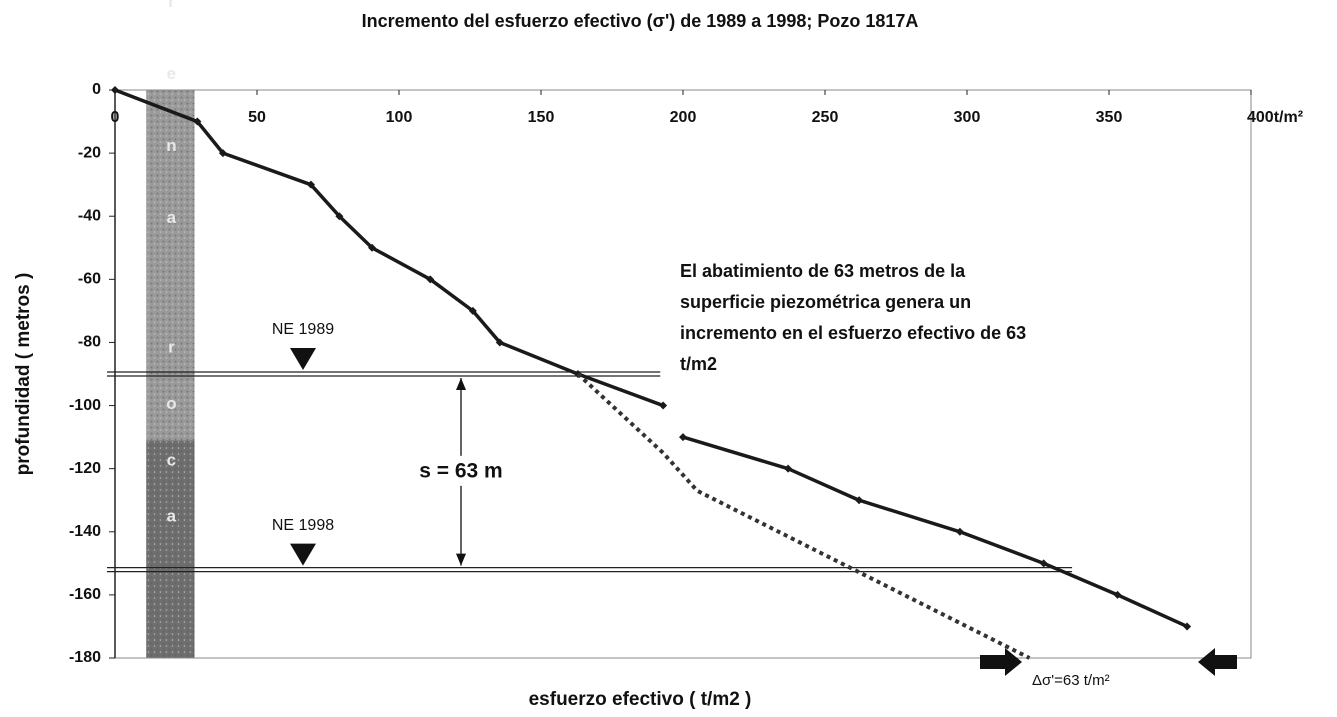 This screenshot has height=717, width=1337. What do you see at coordinates (85, 594) in the screenshot?
I see `y-tick-label: -160` at bounding box center [85, 594].